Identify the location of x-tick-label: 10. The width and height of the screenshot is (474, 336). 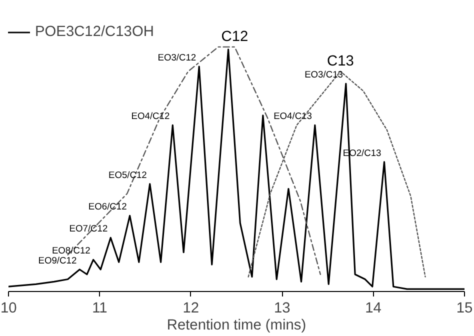
(8, 308).